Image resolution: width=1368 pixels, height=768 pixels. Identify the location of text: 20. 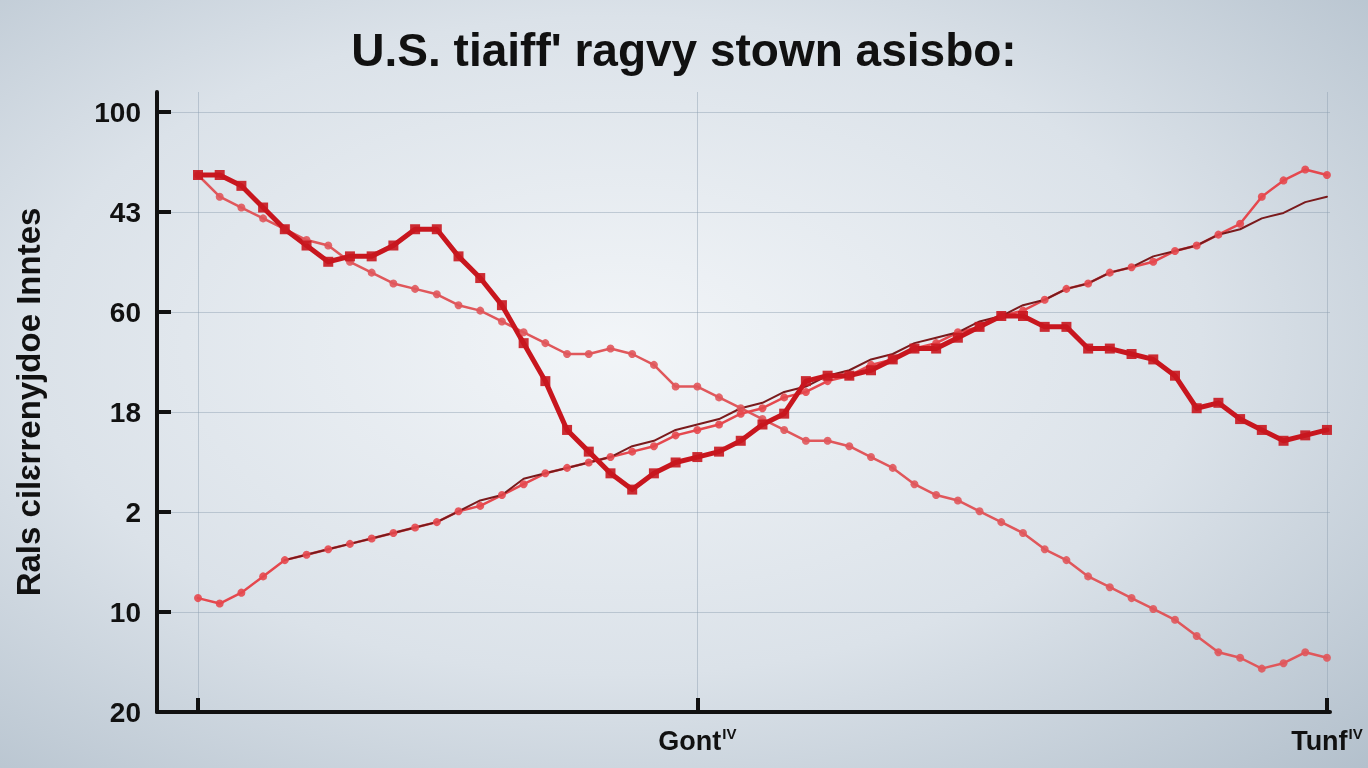
(125, 712).